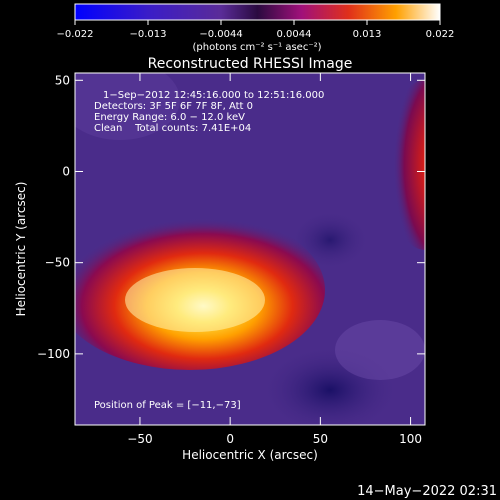 The height and width of the screenshot is (500, 500). I want to click on y-tick-label: 0, so click(66, 171).